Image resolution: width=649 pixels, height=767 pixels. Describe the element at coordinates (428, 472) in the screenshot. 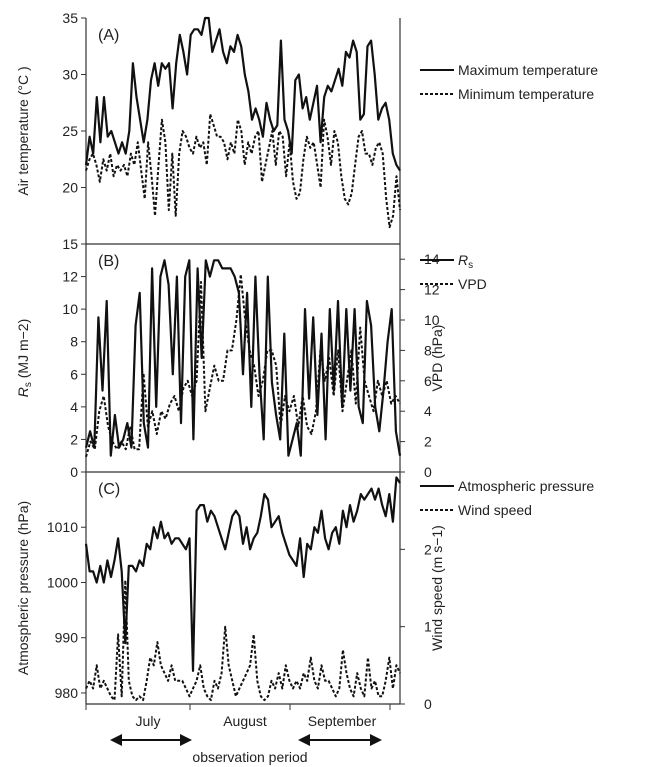

I see `panel-1-y2tick-label: 0` at that location.